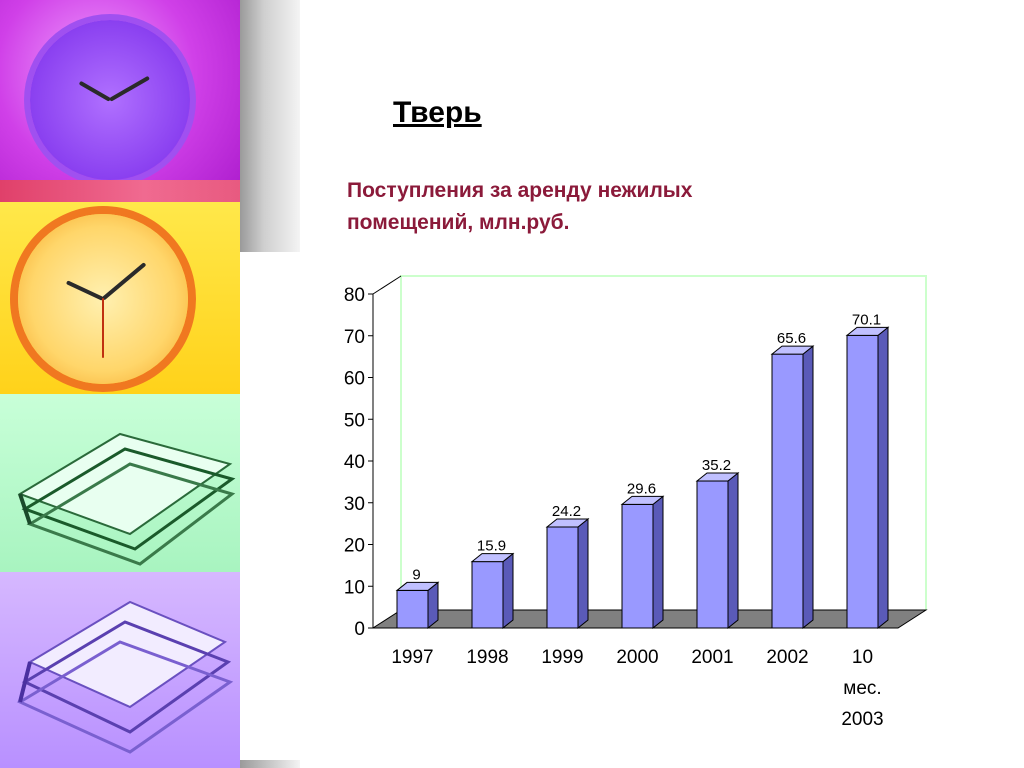 The image size is (1024, 768). What do you see at coordinates (354, 504) in the screenshot?
I see `y-tick-label: 30` at bounding box center [354, 504].